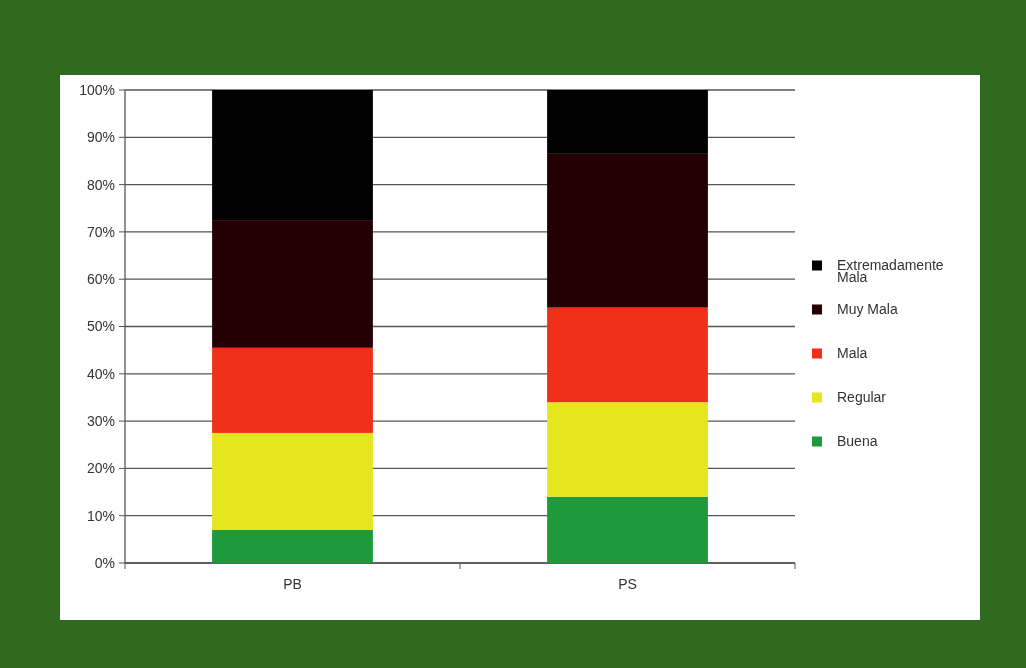 The width and height of the screenshot is (1026, 668). Describe the element at coordinates (100, 421) in the screenshot. I see `y-tick-label: 30%` at that location.